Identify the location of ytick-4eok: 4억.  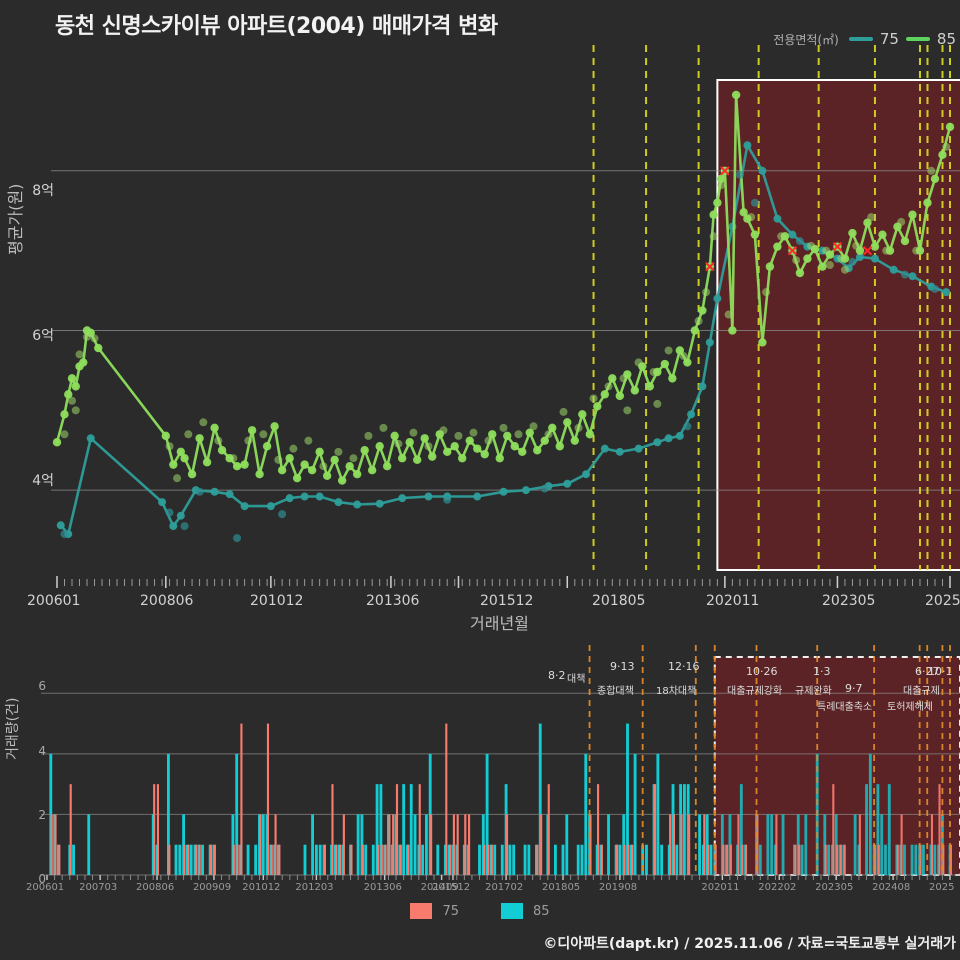
(43, 481).